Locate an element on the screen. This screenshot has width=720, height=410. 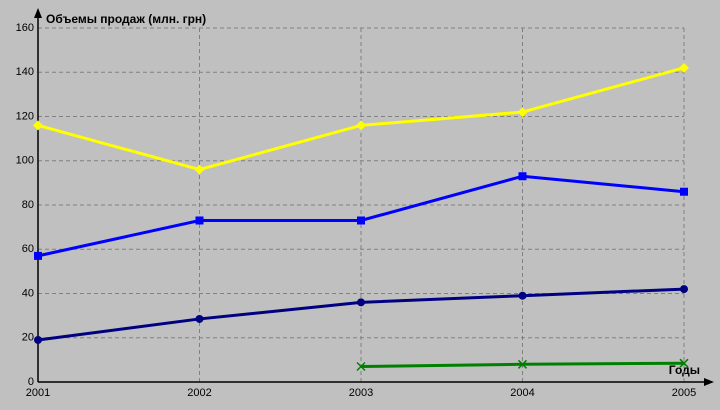
y-tick-label: 20 is located at coordinates (28, 338).